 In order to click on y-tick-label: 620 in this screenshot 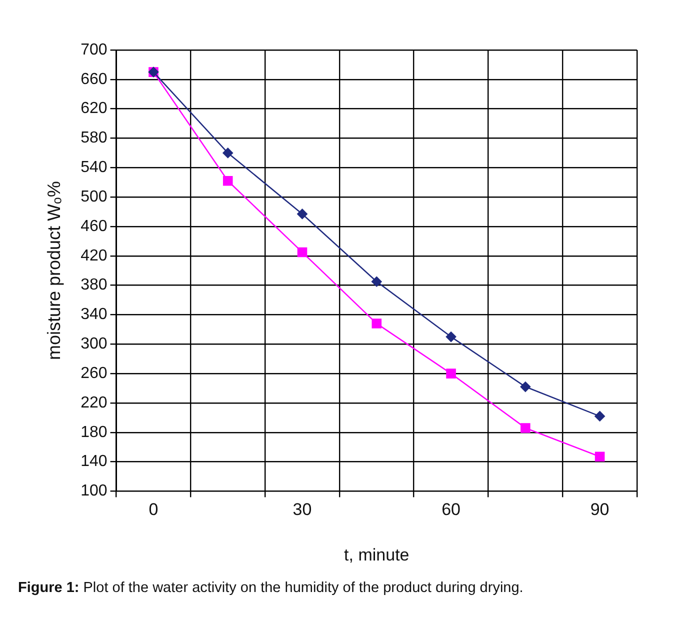, I will do `click(94, 109)`.